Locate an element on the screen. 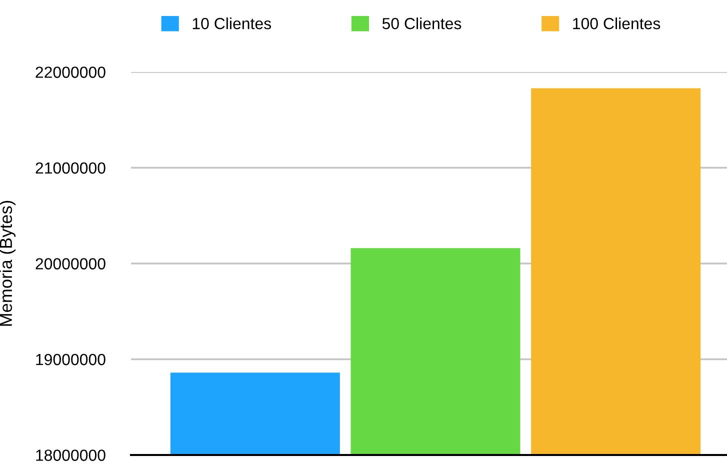  y-tick-label: 20000000 is located at coordinates (71, 264).